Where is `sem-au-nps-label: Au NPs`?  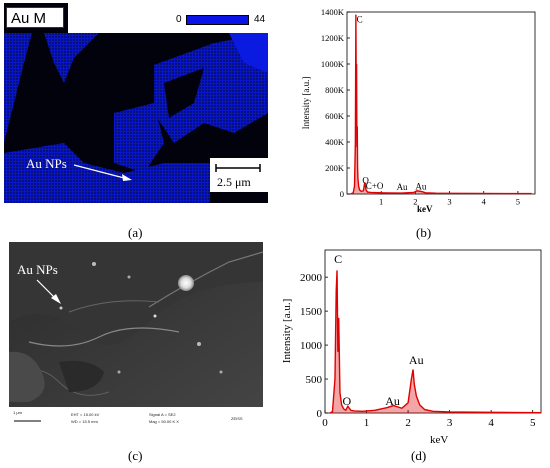 sem-au-nps-label: Au NPs is located at coordinates (37, 269).